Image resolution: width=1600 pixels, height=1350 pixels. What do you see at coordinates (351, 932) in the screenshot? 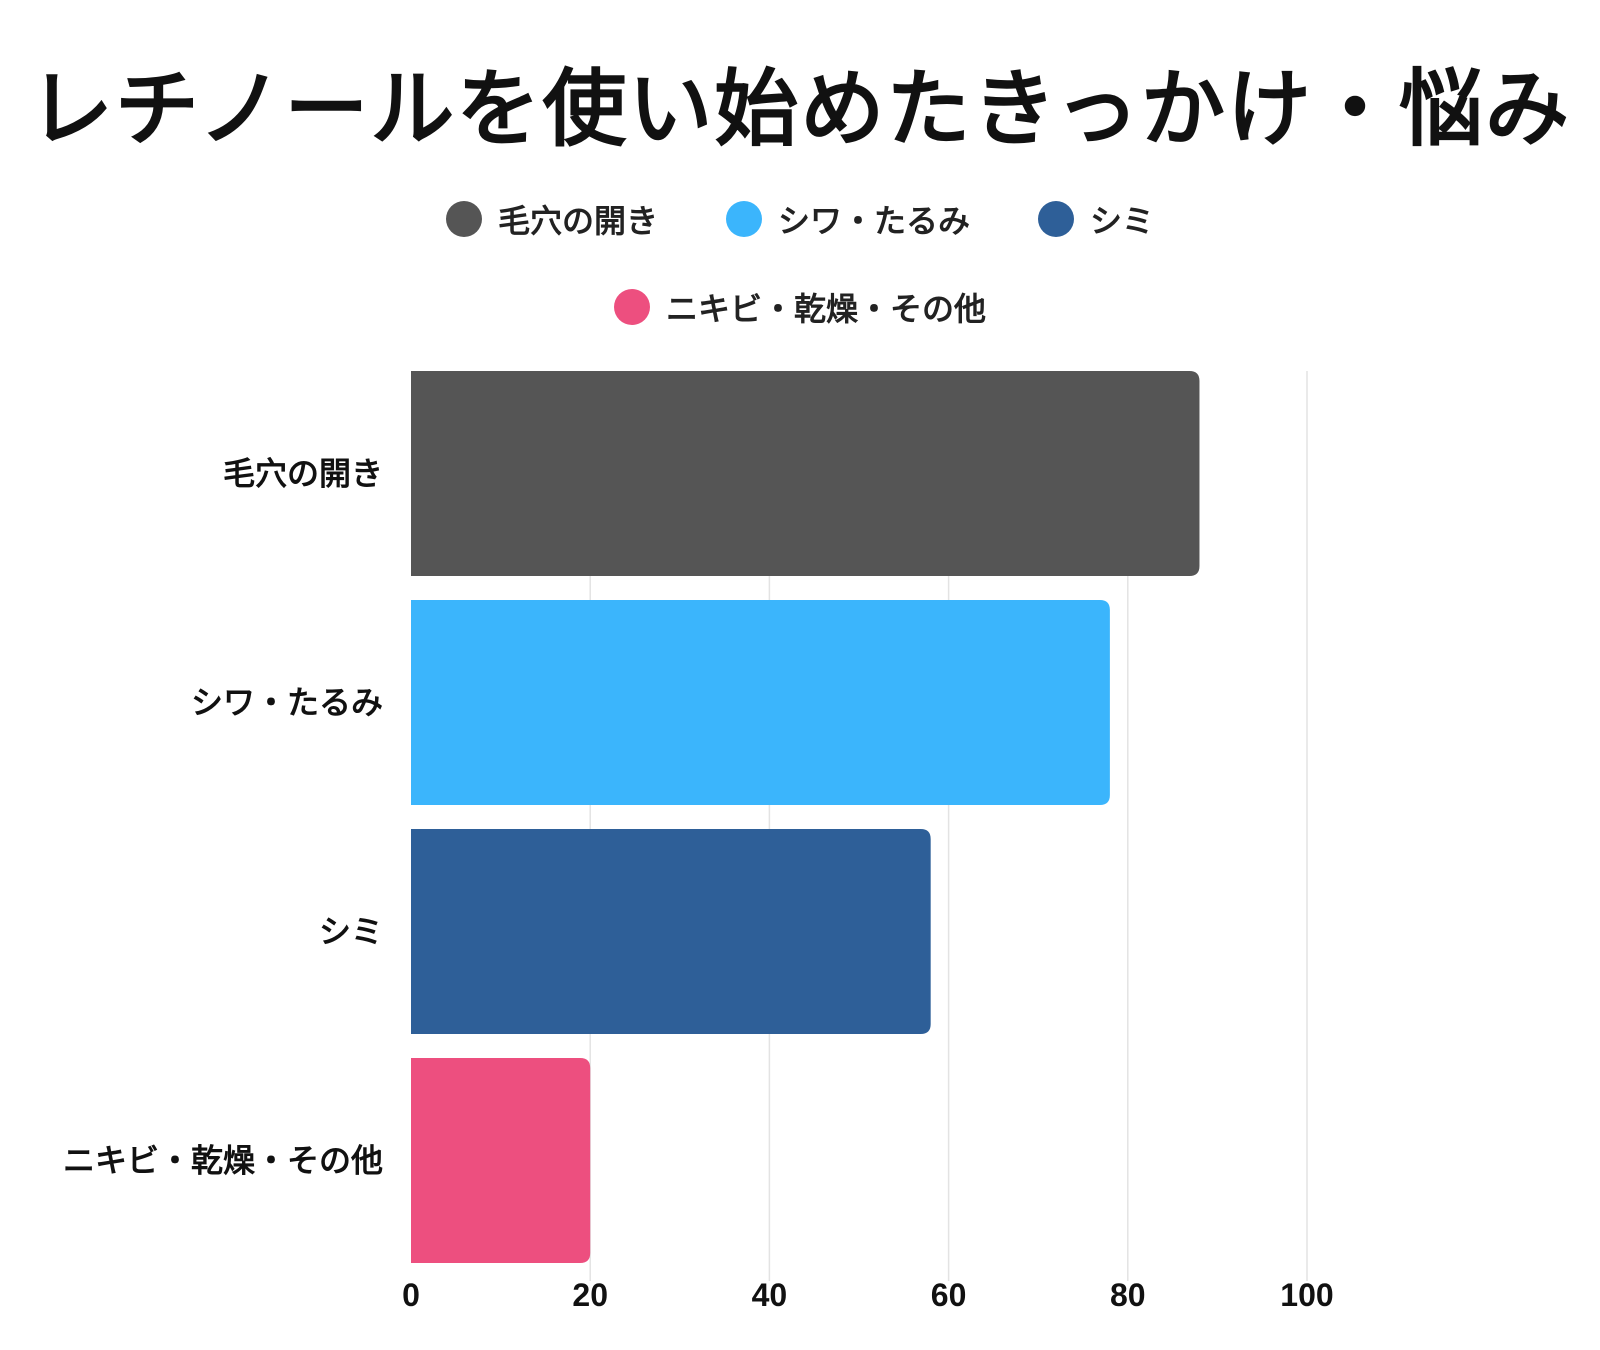
I see `category-label-2: シミ` at bounding box center [351, 932].